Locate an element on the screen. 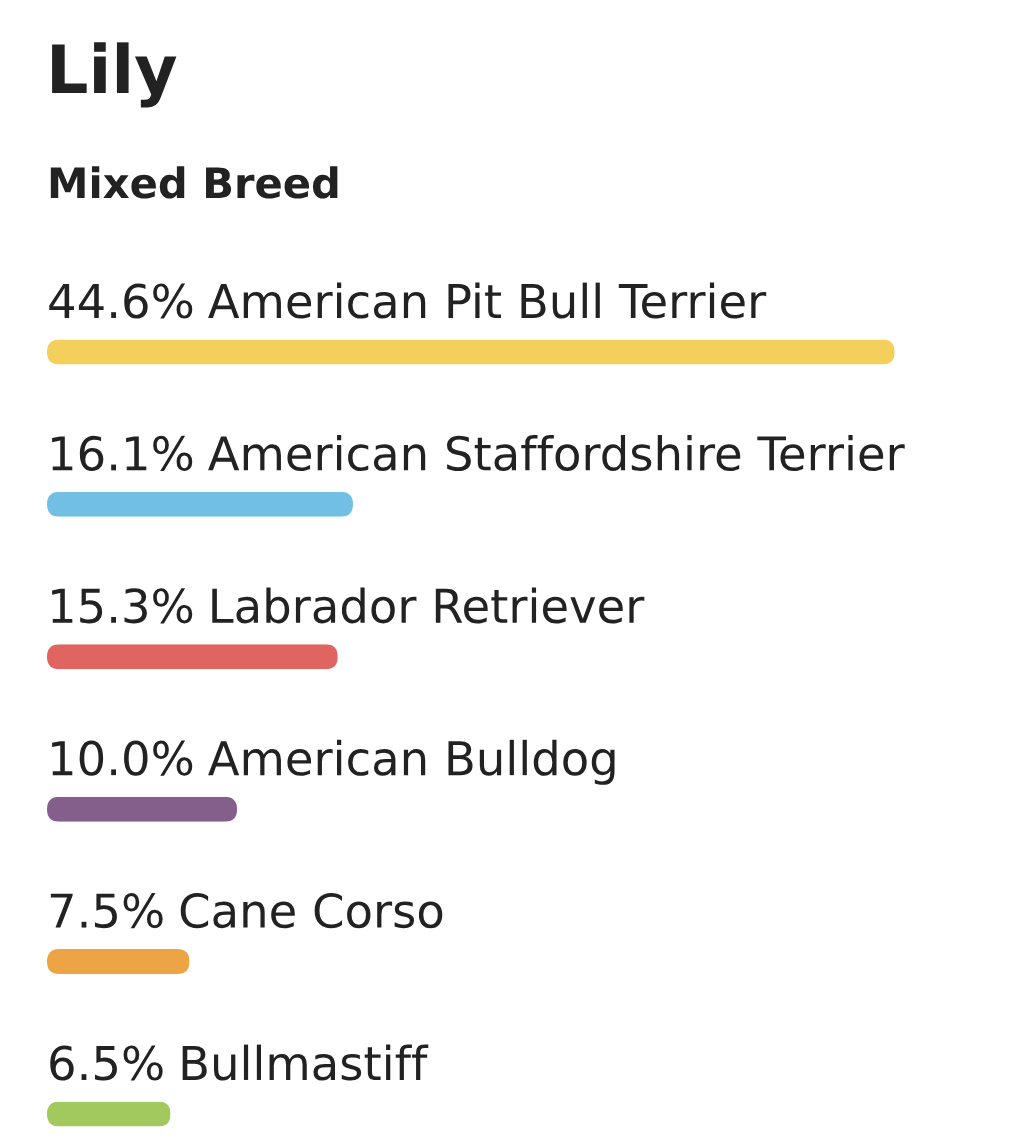 This screenshot has width=1034, height=1145. data-label: 6.5% is located at coordinates (106, 1063).